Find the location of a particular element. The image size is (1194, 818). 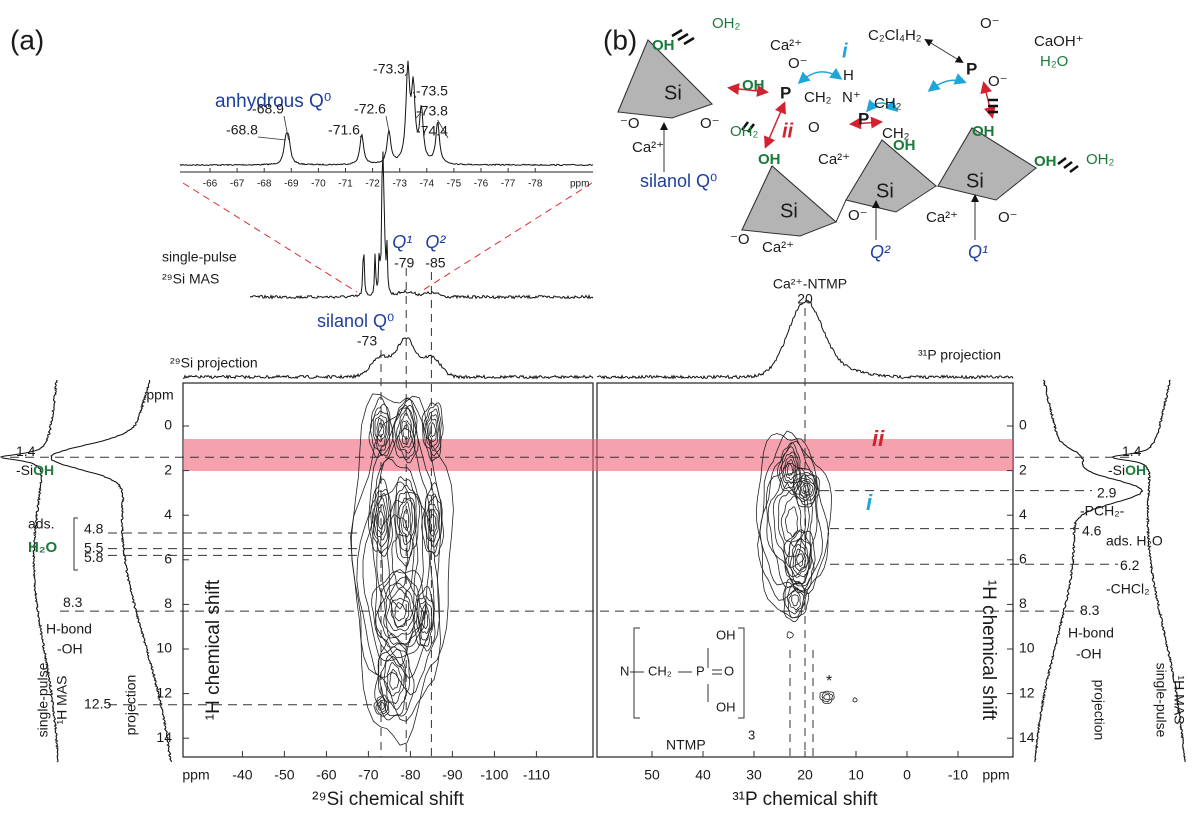

y-tick-label: 14 is located at coordinates (164, 737).